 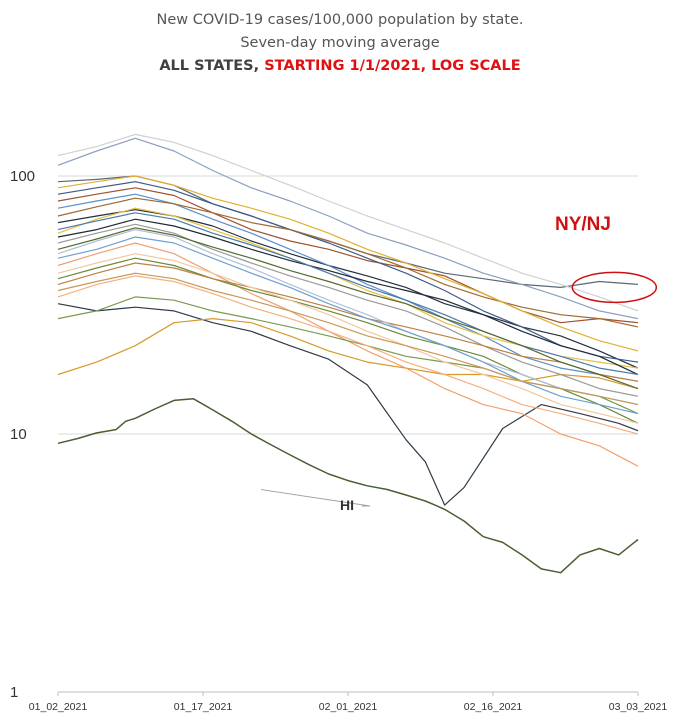 What do you see at coordinates (18, 434) in the screenshot?
I see `y-tick-label-10: 10` at bounding box center [18, 434].